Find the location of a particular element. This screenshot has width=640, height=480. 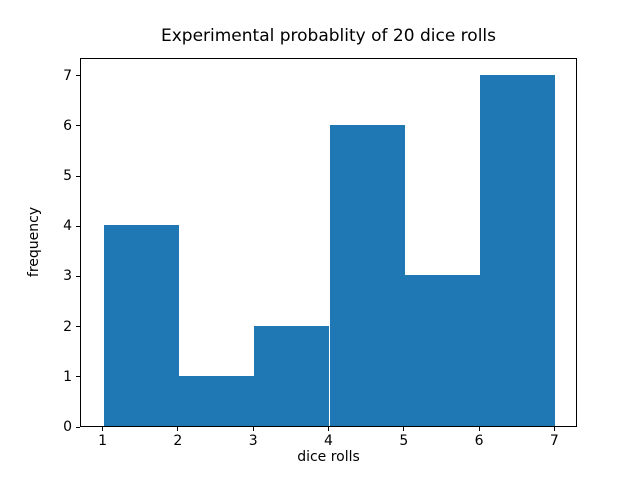

x-axis-label: dice rolls is located at coordinates (328, 457).